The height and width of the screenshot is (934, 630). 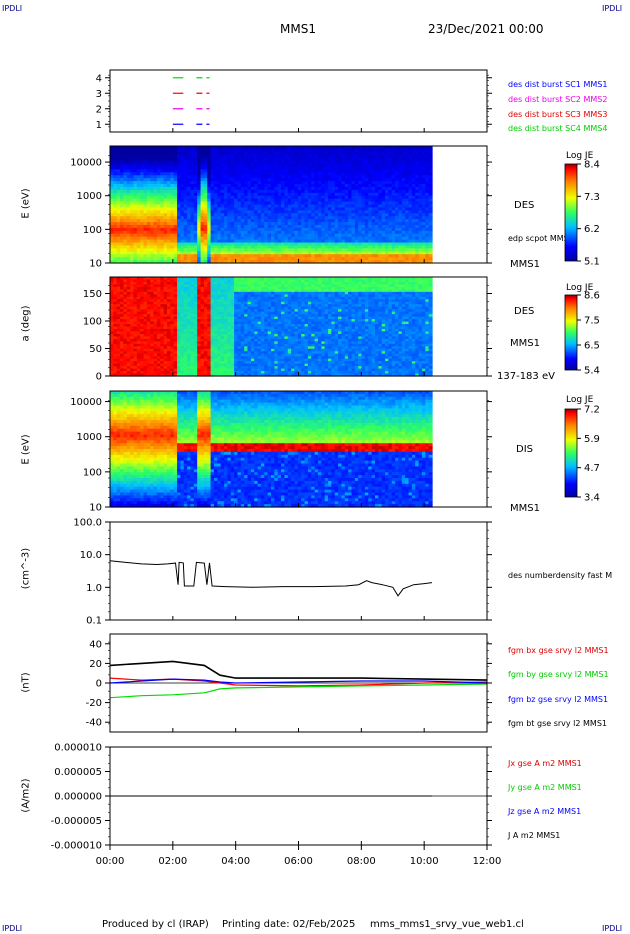 I want to click on burst-panel-ytick-label: 2, so click(x=99, y=109).